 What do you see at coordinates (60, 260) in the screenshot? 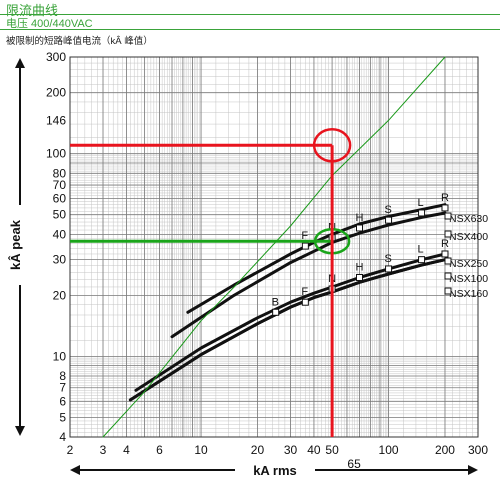
I see `y-tick-label: 30` at bounding box center [60, 260].